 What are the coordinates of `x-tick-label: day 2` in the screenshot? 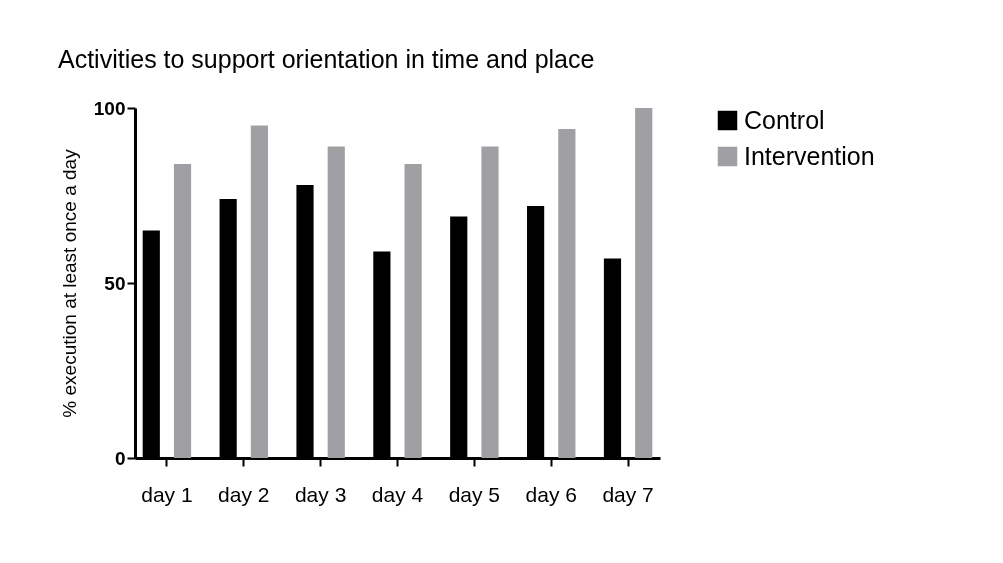 It's located at (244, 494).